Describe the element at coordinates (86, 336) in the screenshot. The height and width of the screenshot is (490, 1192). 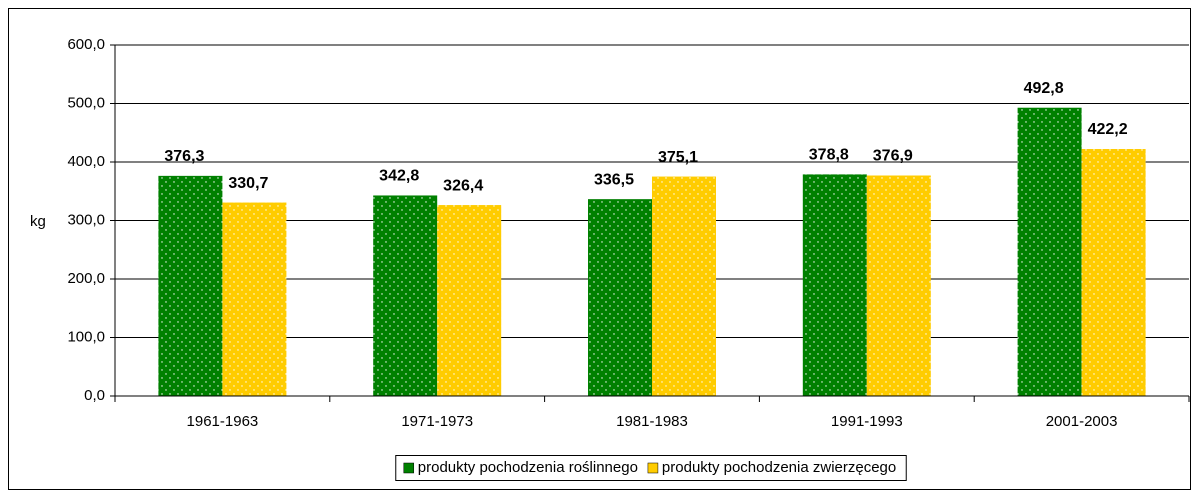
I see `y-tick-label: 100,0` at that location.